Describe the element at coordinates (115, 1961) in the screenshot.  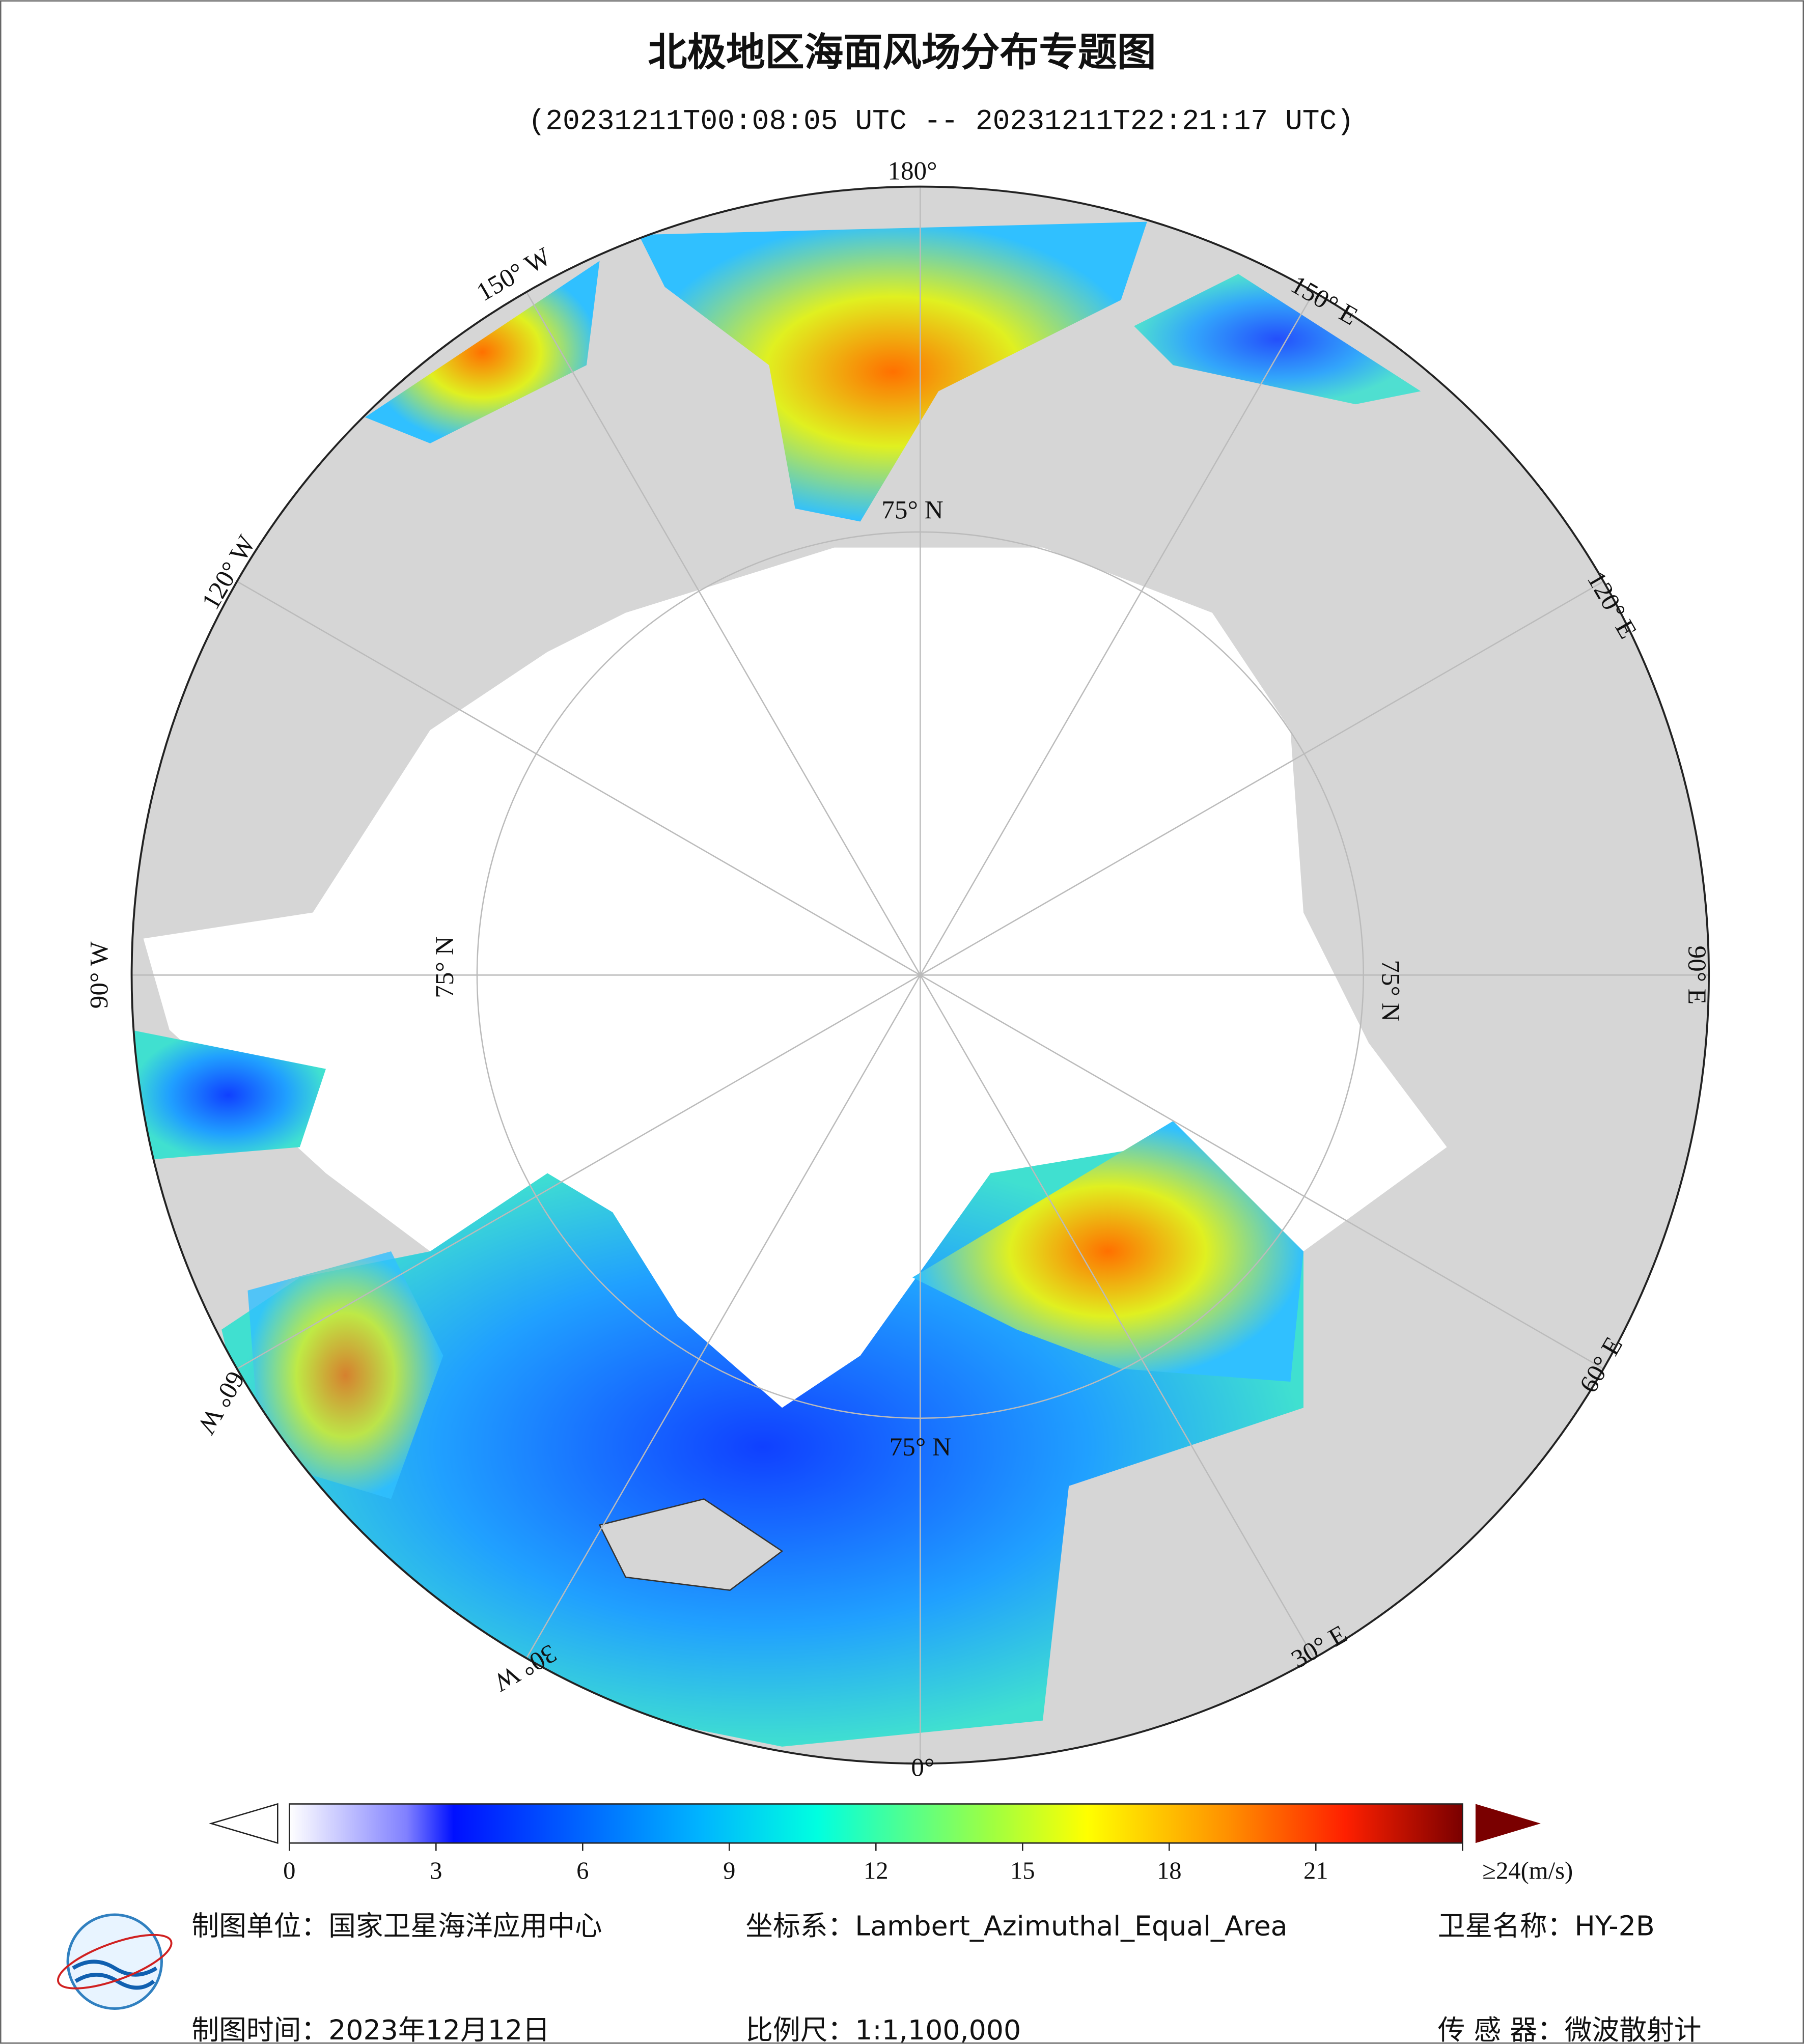
I see `logo` at that location.